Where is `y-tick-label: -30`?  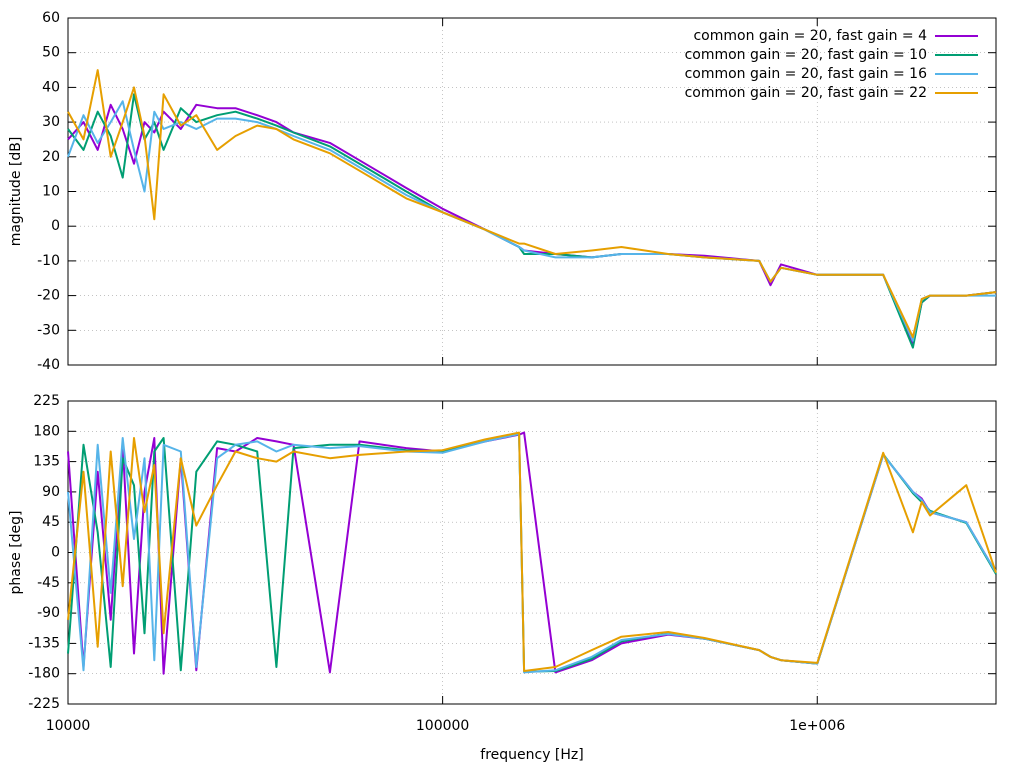
y-tick-label: -30 is located at coordinates (48, 330).